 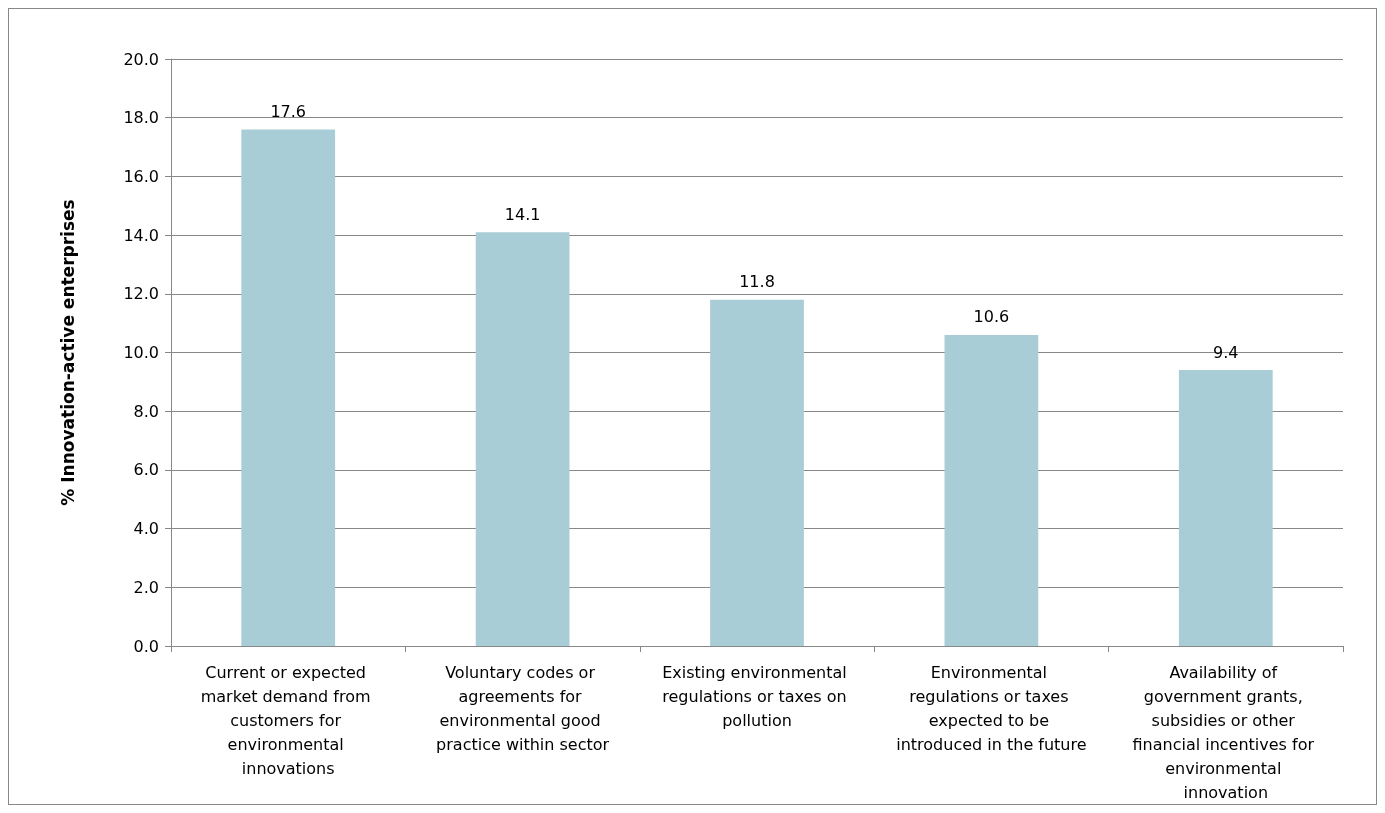 I want to click on x-tick-label: Current or expected market demand from customers for environmental innovations, so click(x=288, y=720).